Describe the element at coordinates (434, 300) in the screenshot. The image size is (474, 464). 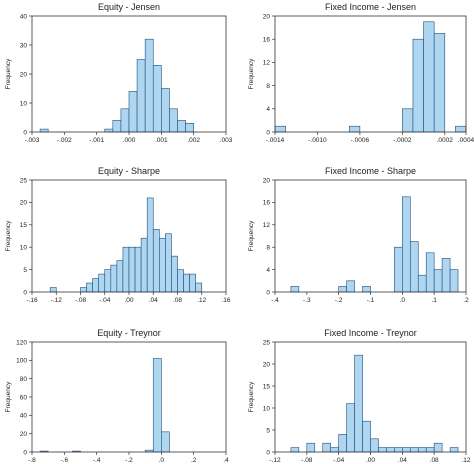
I see `x-tick-label: .1` at that location.